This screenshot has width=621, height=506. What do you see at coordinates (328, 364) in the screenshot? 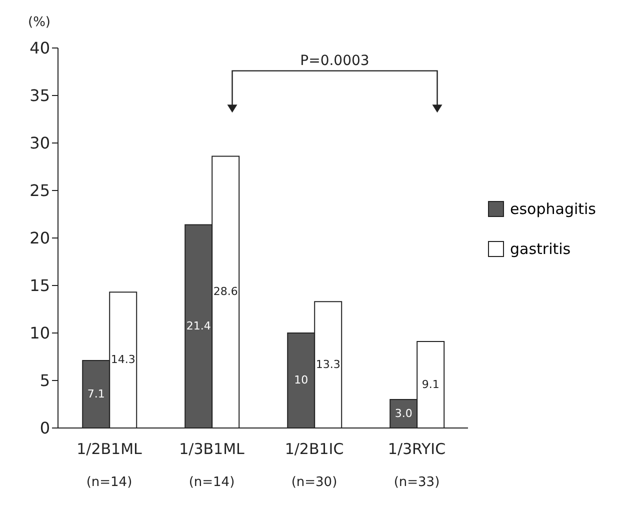
I see `data-label: 13.3` at bounding box center [328, 364].